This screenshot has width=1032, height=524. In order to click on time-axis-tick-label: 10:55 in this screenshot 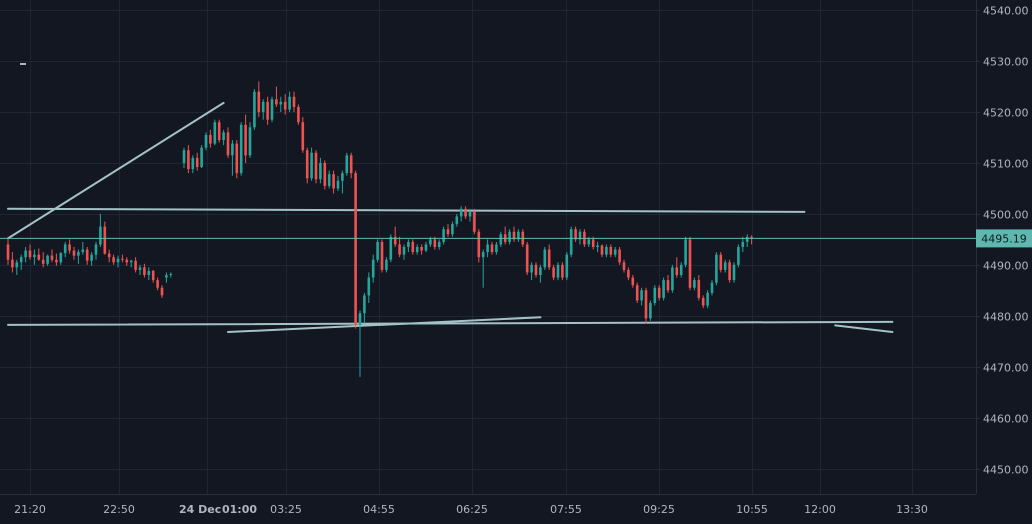, I will do `click(752, 509)`.